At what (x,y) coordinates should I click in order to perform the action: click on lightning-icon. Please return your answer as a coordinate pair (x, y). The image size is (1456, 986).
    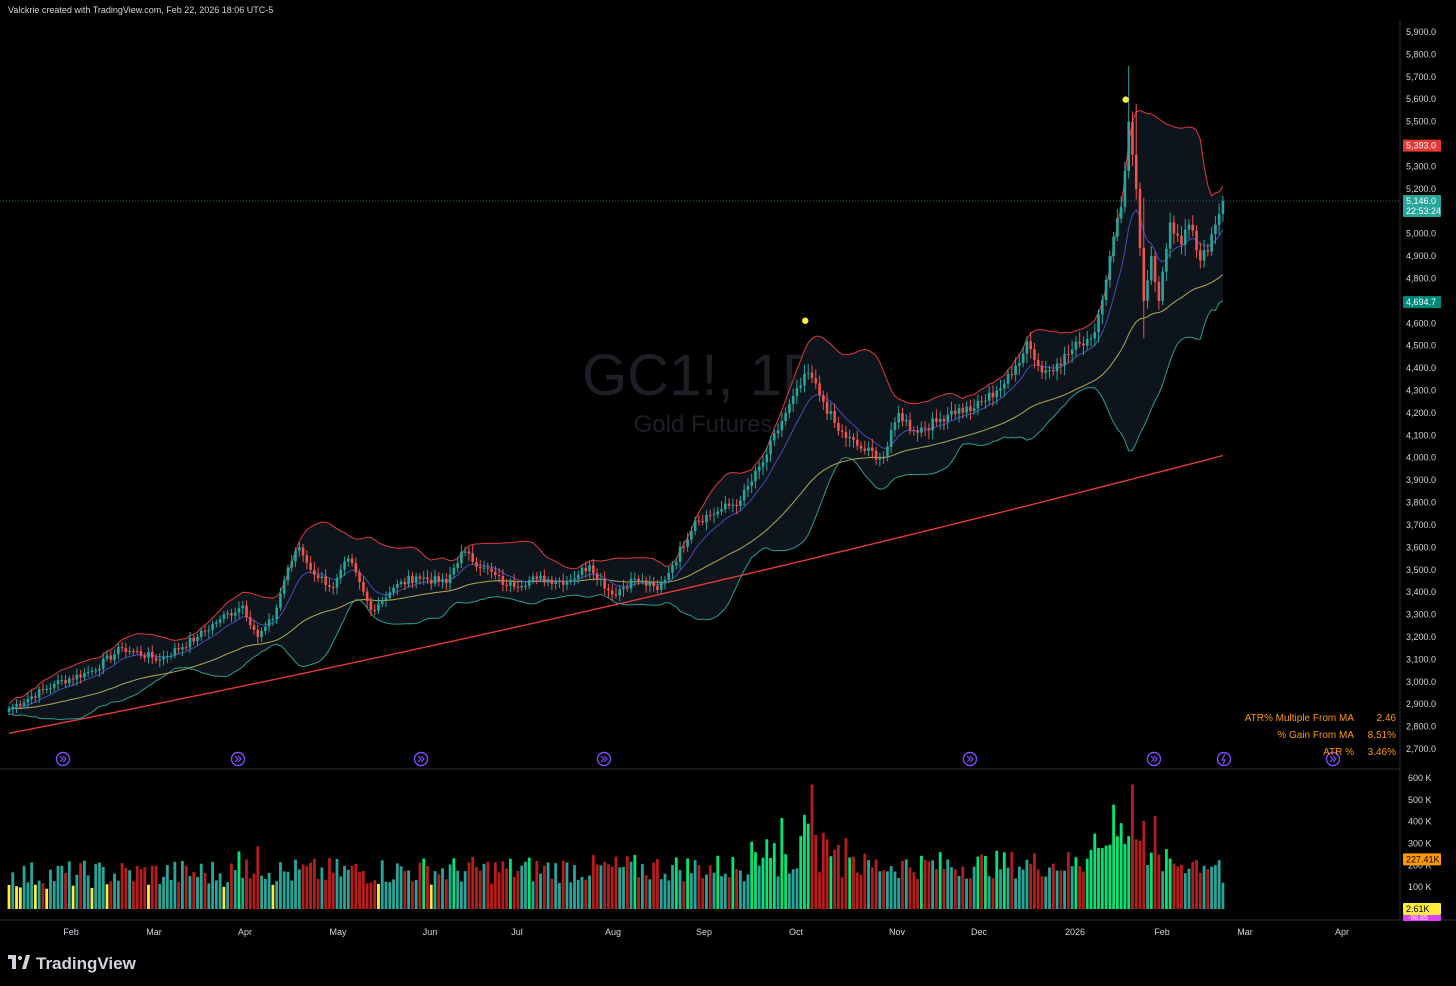
    Looking at the image, I should click on (1224, 759).